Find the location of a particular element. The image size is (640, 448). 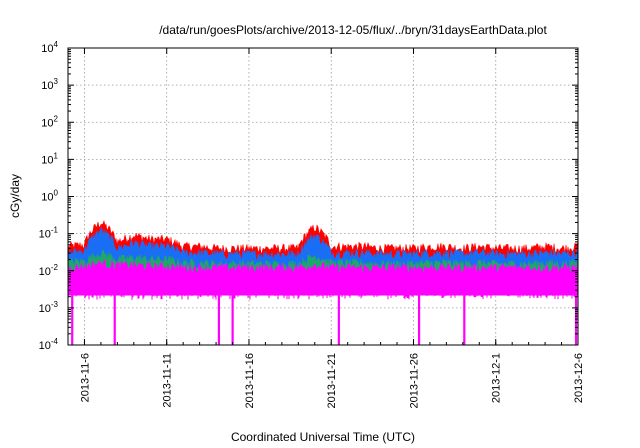

y-tick-label: 10⁴ is located at coordinates (49, 47).